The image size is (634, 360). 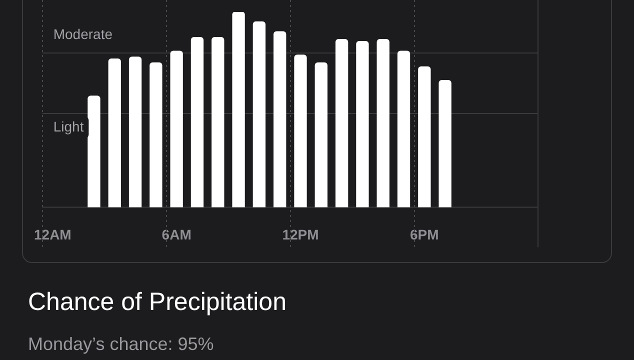 I want to click on x-tick-label: 6PM, so click(x=424, y=234).